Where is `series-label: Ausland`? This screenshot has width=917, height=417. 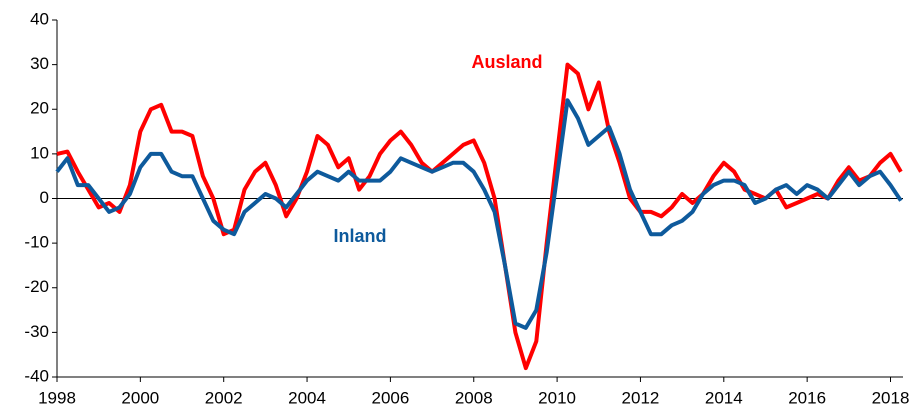
series-label: Ausland is located at coordinates (506, 62).